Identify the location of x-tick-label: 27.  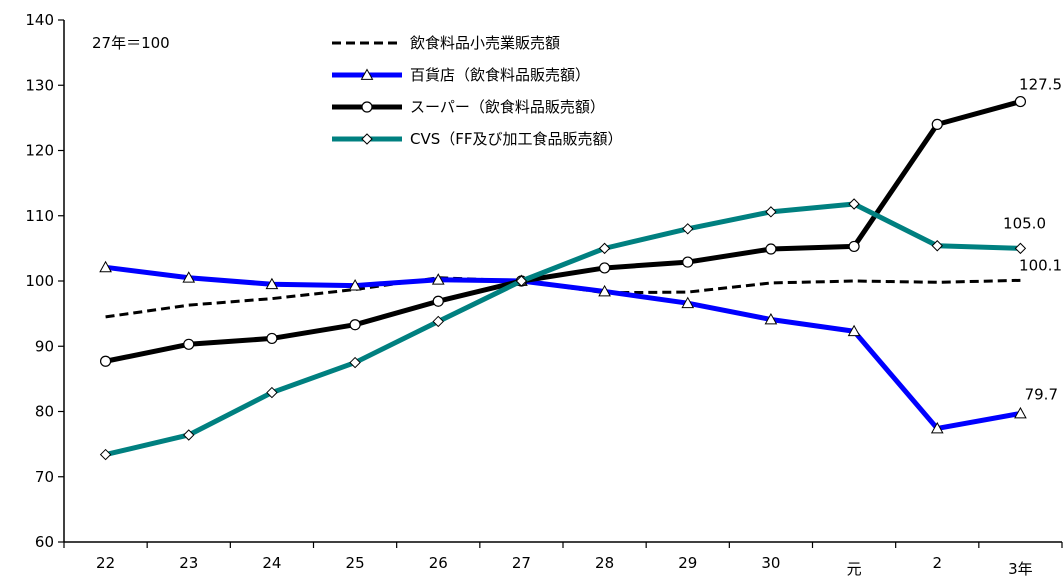
(521, 563).